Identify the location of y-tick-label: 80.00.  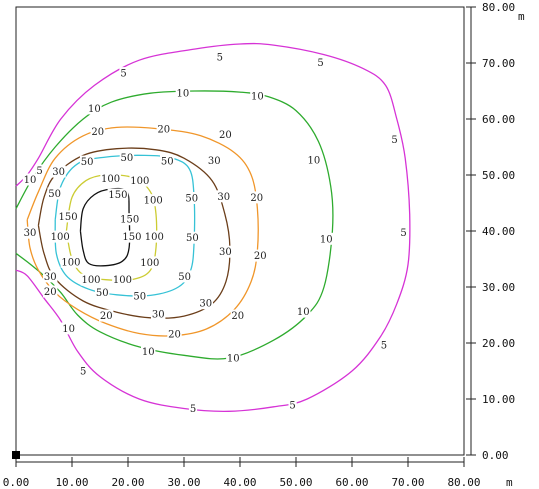
(498, 7).